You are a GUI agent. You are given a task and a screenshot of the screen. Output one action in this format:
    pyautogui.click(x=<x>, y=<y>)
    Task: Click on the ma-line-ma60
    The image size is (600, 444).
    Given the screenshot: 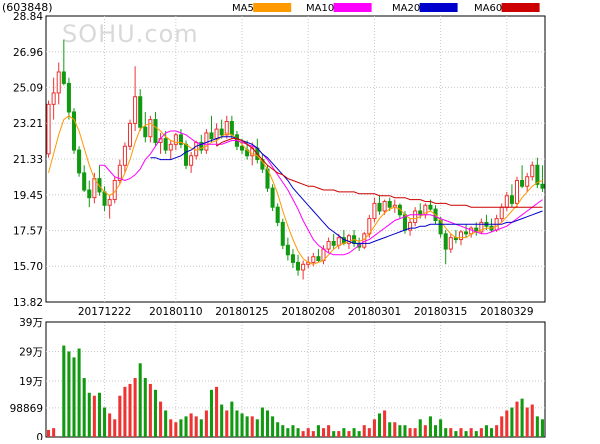 What is the action you would take?
    pyautogui.click(x=379, y=173)
    